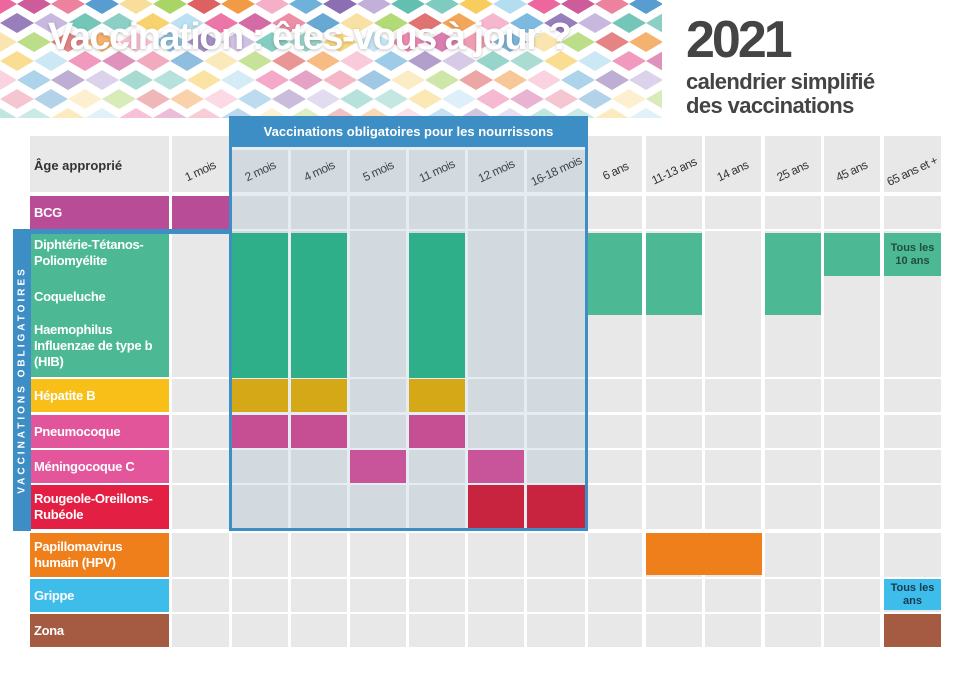  What do you see at coordinates (78, 165) in the screenshot?
I see `age-header: Âge approprié` at bounding box center [78, 165].